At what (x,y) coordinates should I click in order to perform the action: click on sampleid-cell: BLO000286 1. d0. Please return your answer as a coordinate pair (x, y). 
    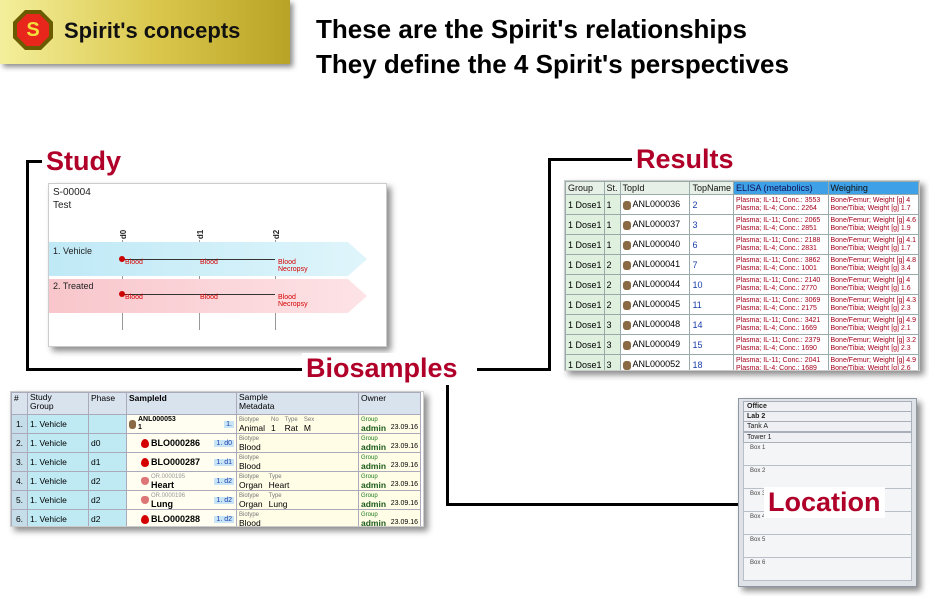
    Looking at the image, I should click on (181, 443).